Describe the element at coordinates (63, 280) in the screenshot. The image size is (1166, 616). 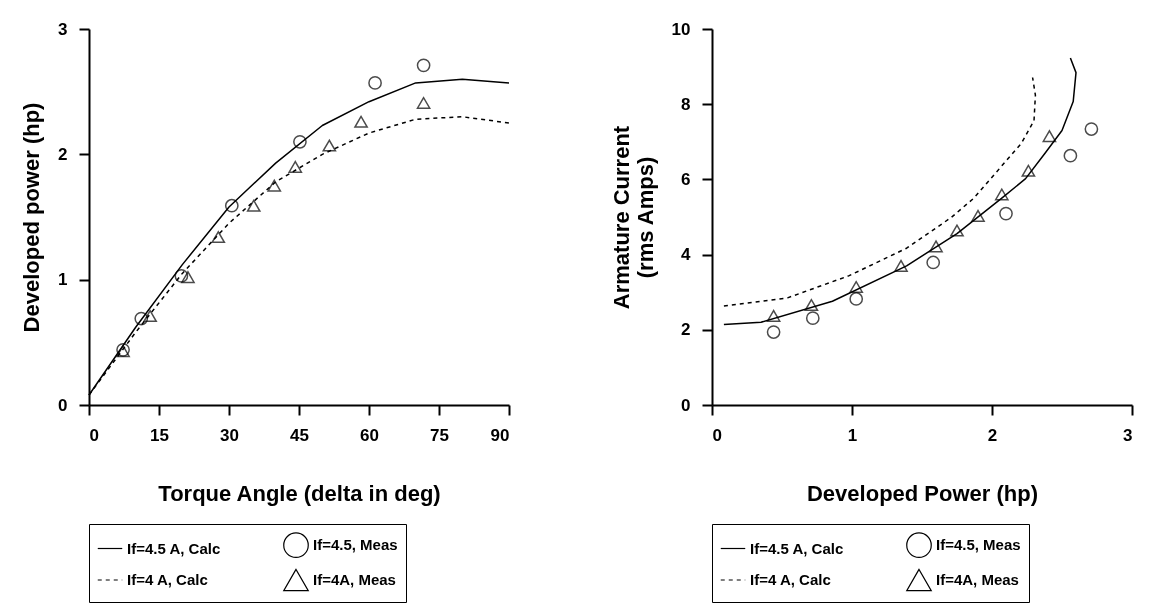
I see `y-tick-label: 1` at that location.